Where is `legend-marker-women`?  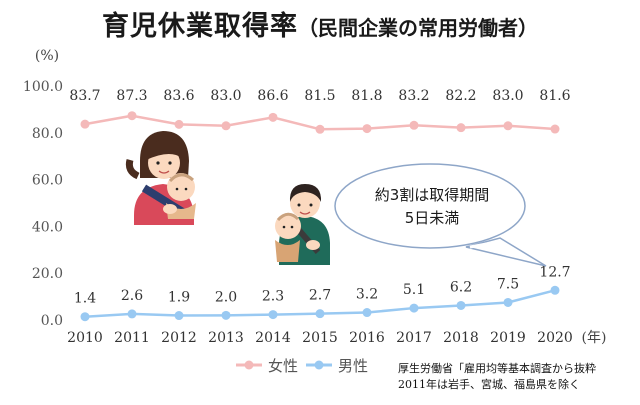 legend-marker-women is located at coordinates (249, 365).